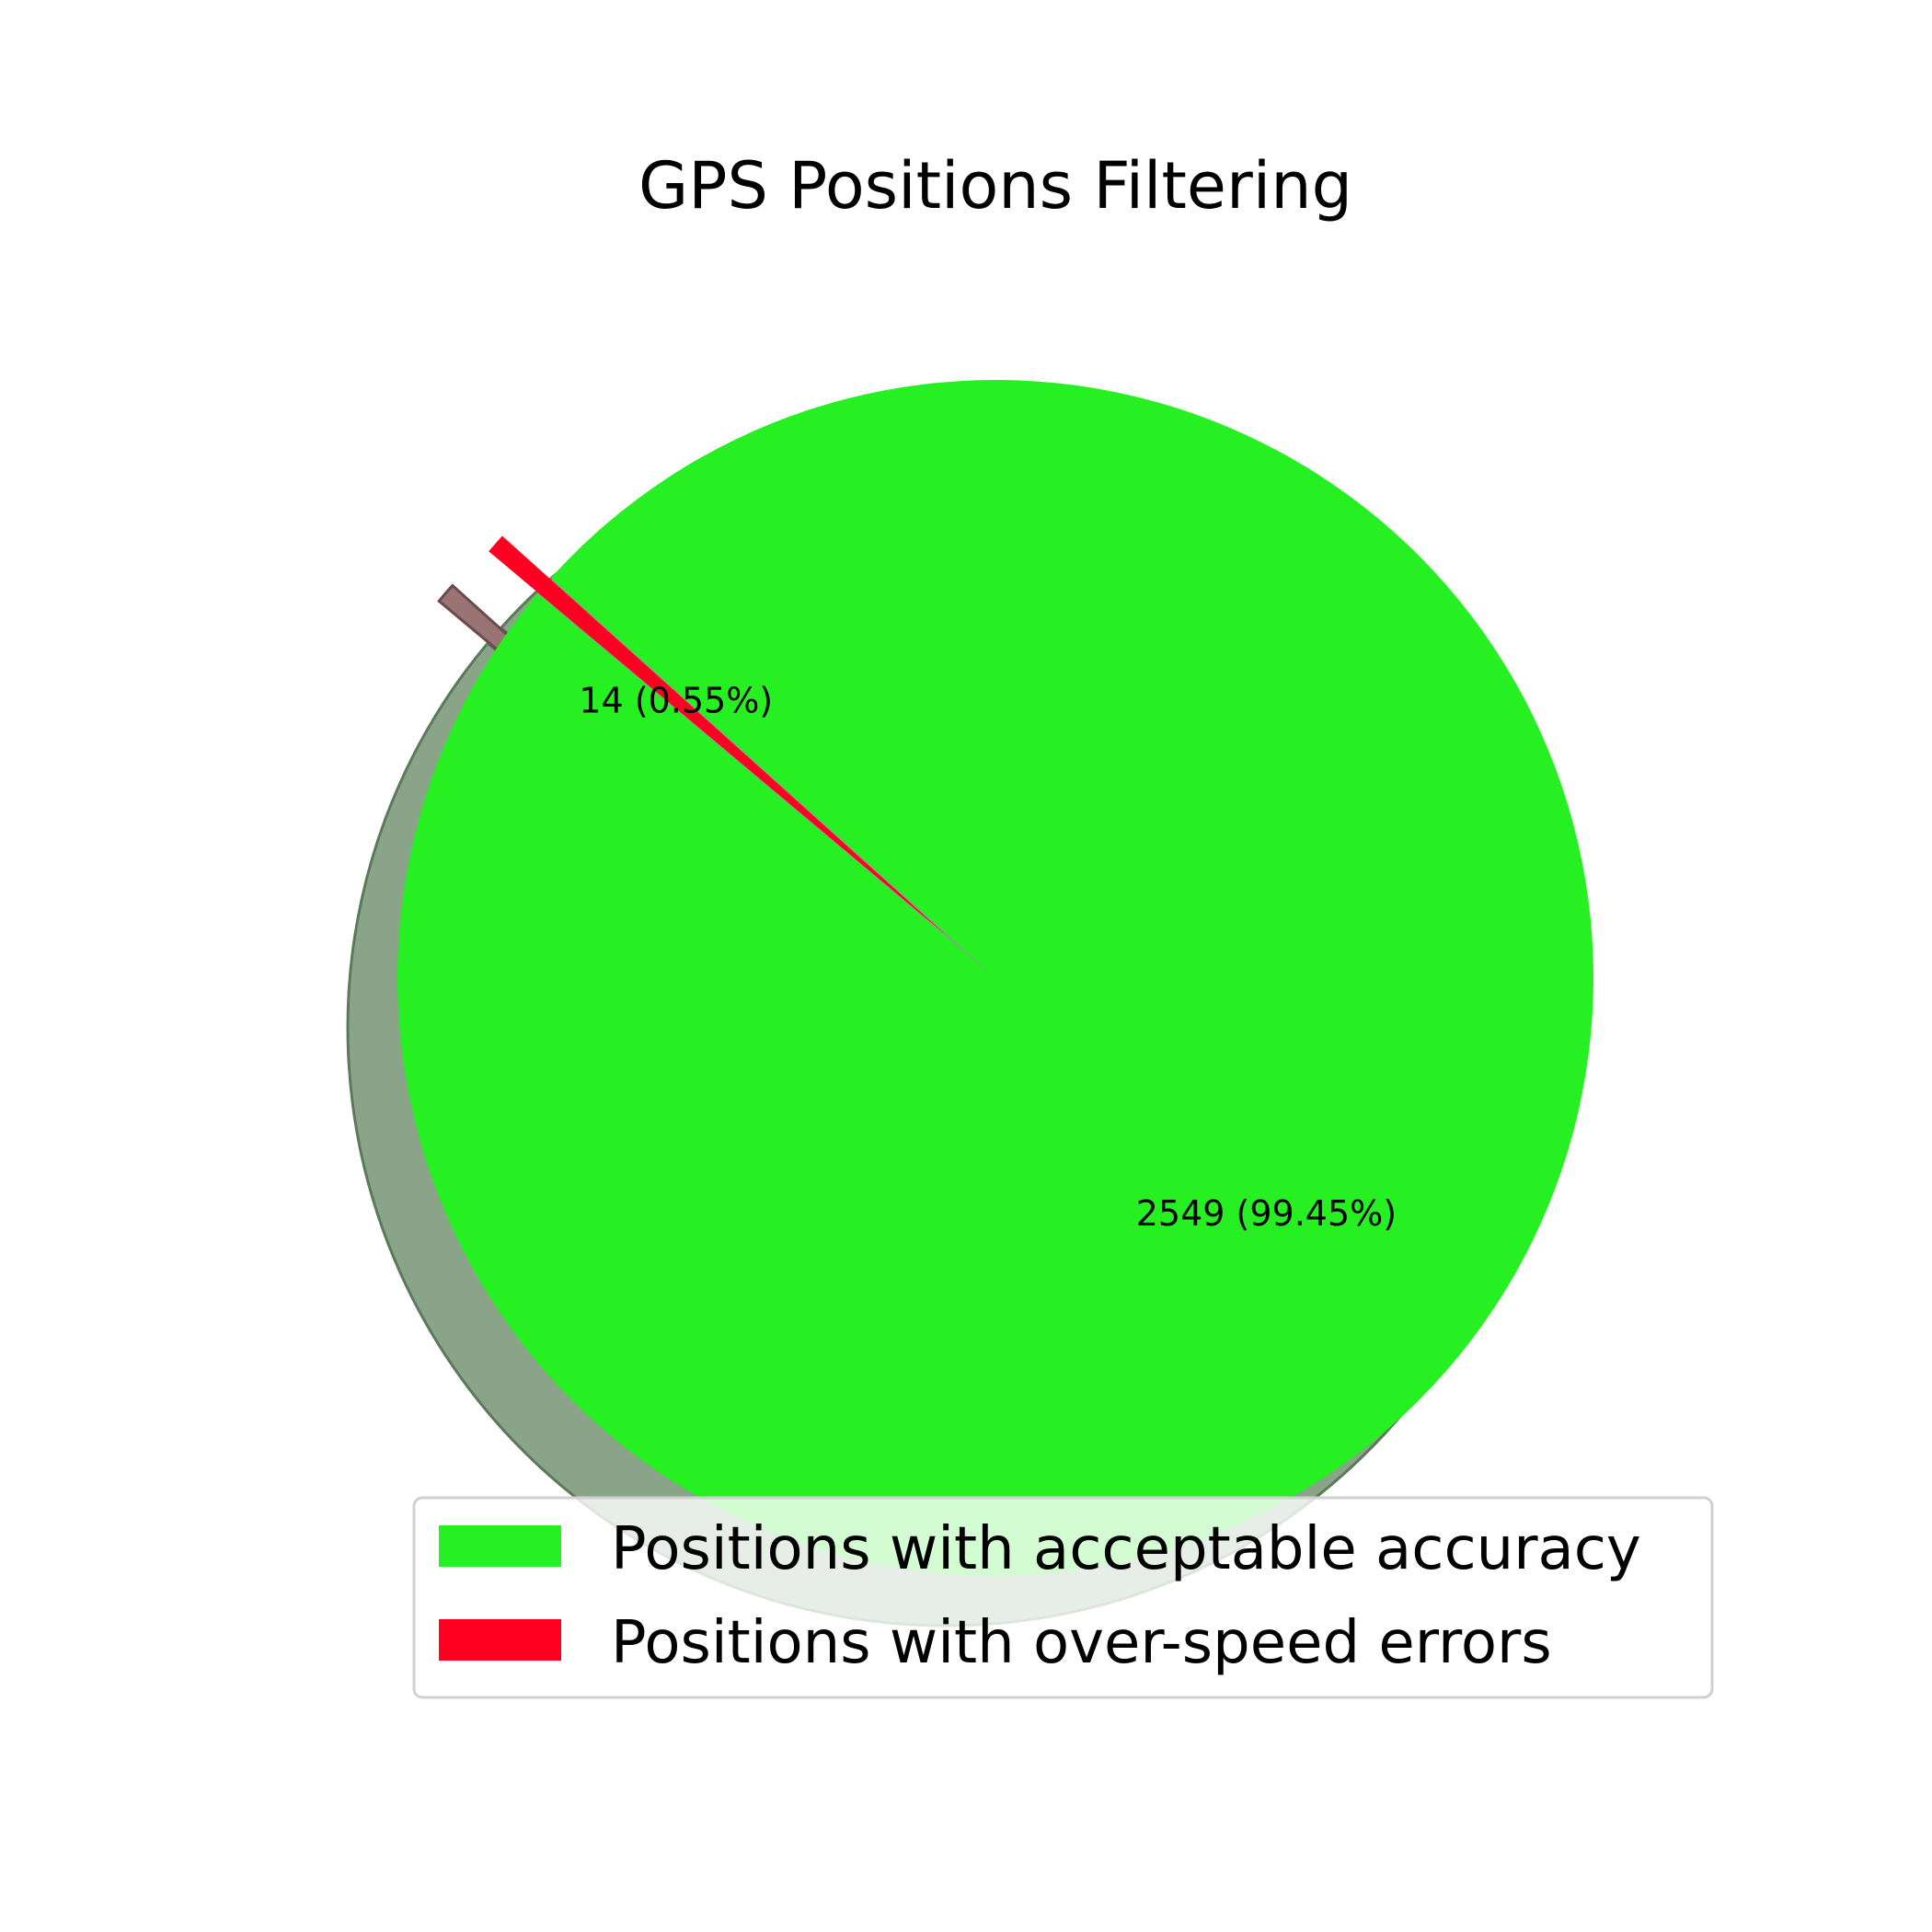  Describe the element at coordinates (500, 1640) in the screenshot. I see `legend-swatch-over-speed` at that location.